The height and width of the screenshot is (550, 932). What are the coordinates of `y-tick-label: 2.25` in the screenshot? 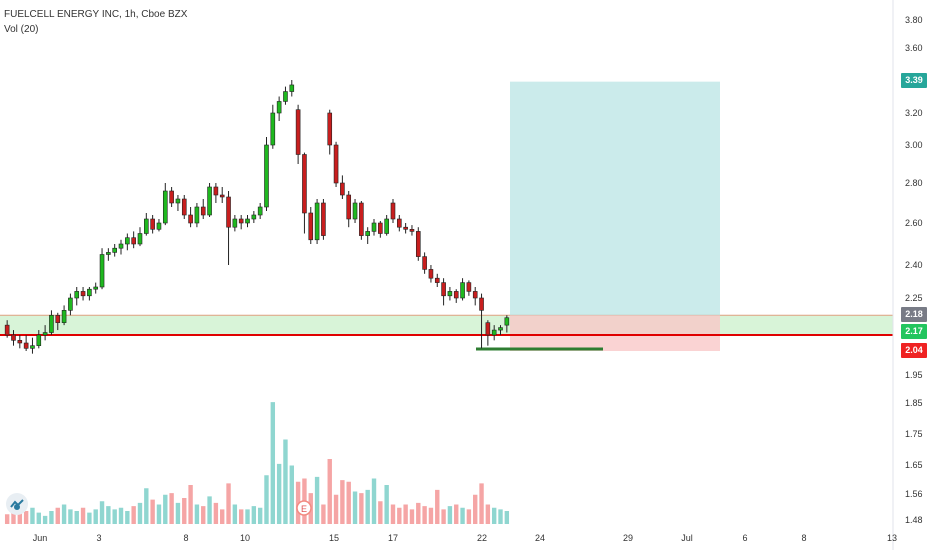 It's located at (914, 298).